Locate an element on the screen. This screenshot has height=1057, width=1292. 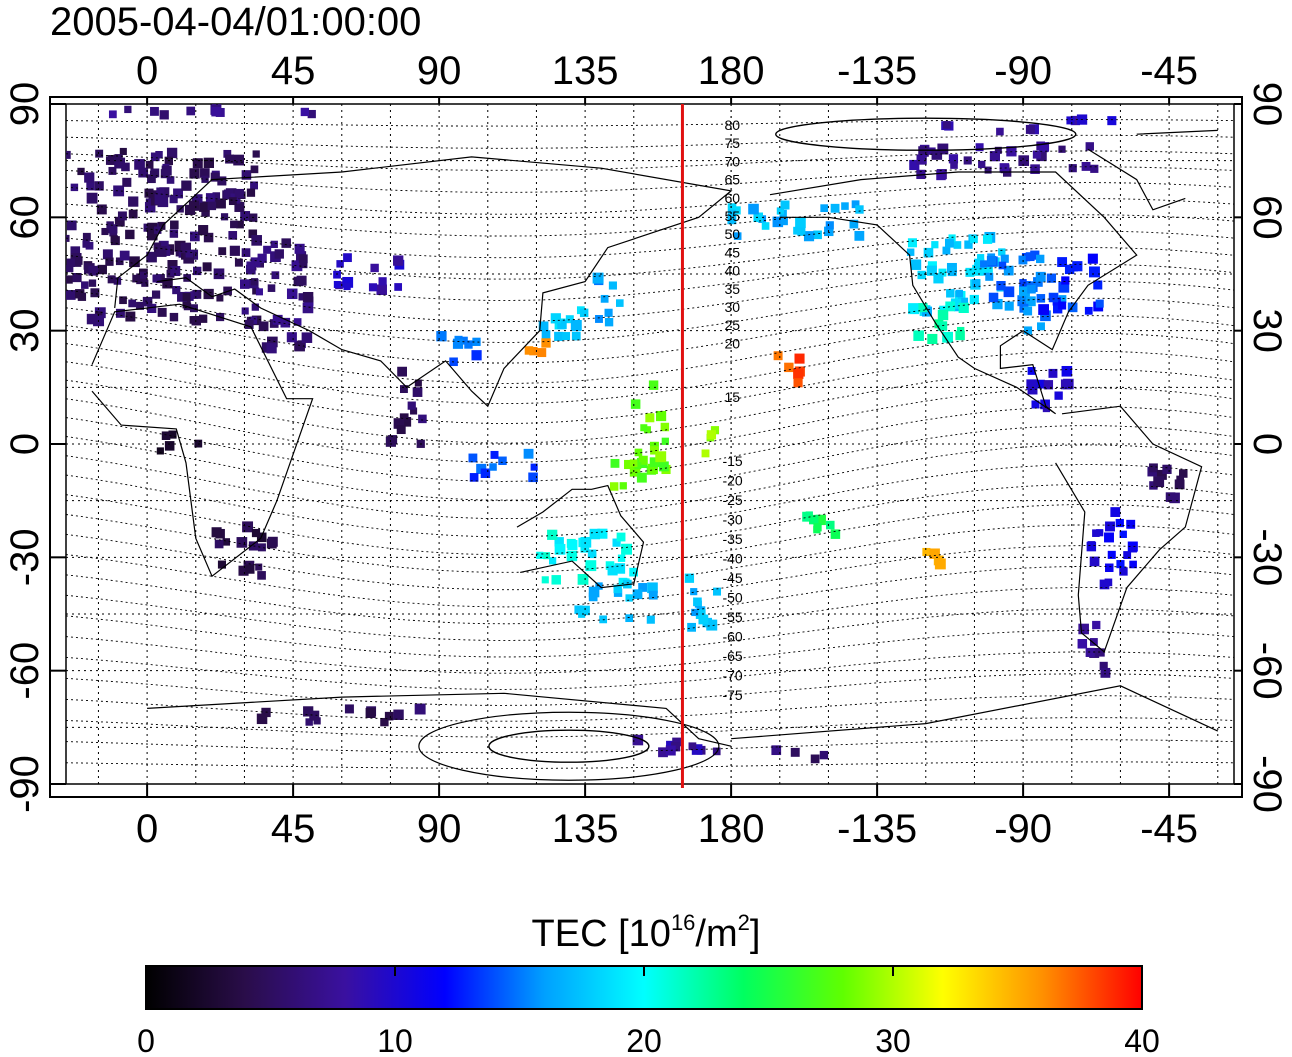
colorbar-tick-label: 10 is located at coordinates (395, 1040).